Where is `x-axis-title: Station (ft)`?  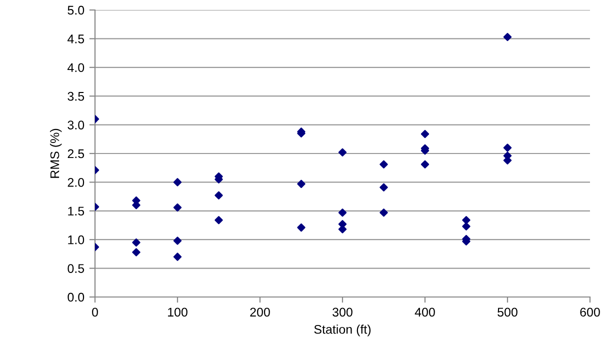 x-axis-title: Station (ft) is located at coordinates (342, 330).